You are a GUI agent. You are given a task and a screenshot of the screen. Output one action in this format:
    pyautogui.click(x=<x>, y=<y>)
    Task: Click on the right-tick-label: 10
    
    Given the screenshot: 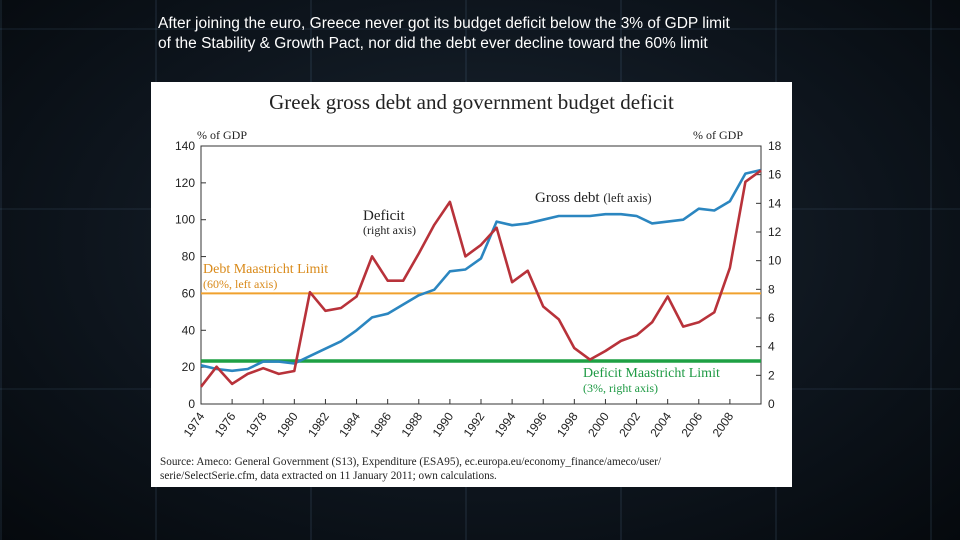 What is the action you would take?
    pyautogui.click(x=775, y=261)
    